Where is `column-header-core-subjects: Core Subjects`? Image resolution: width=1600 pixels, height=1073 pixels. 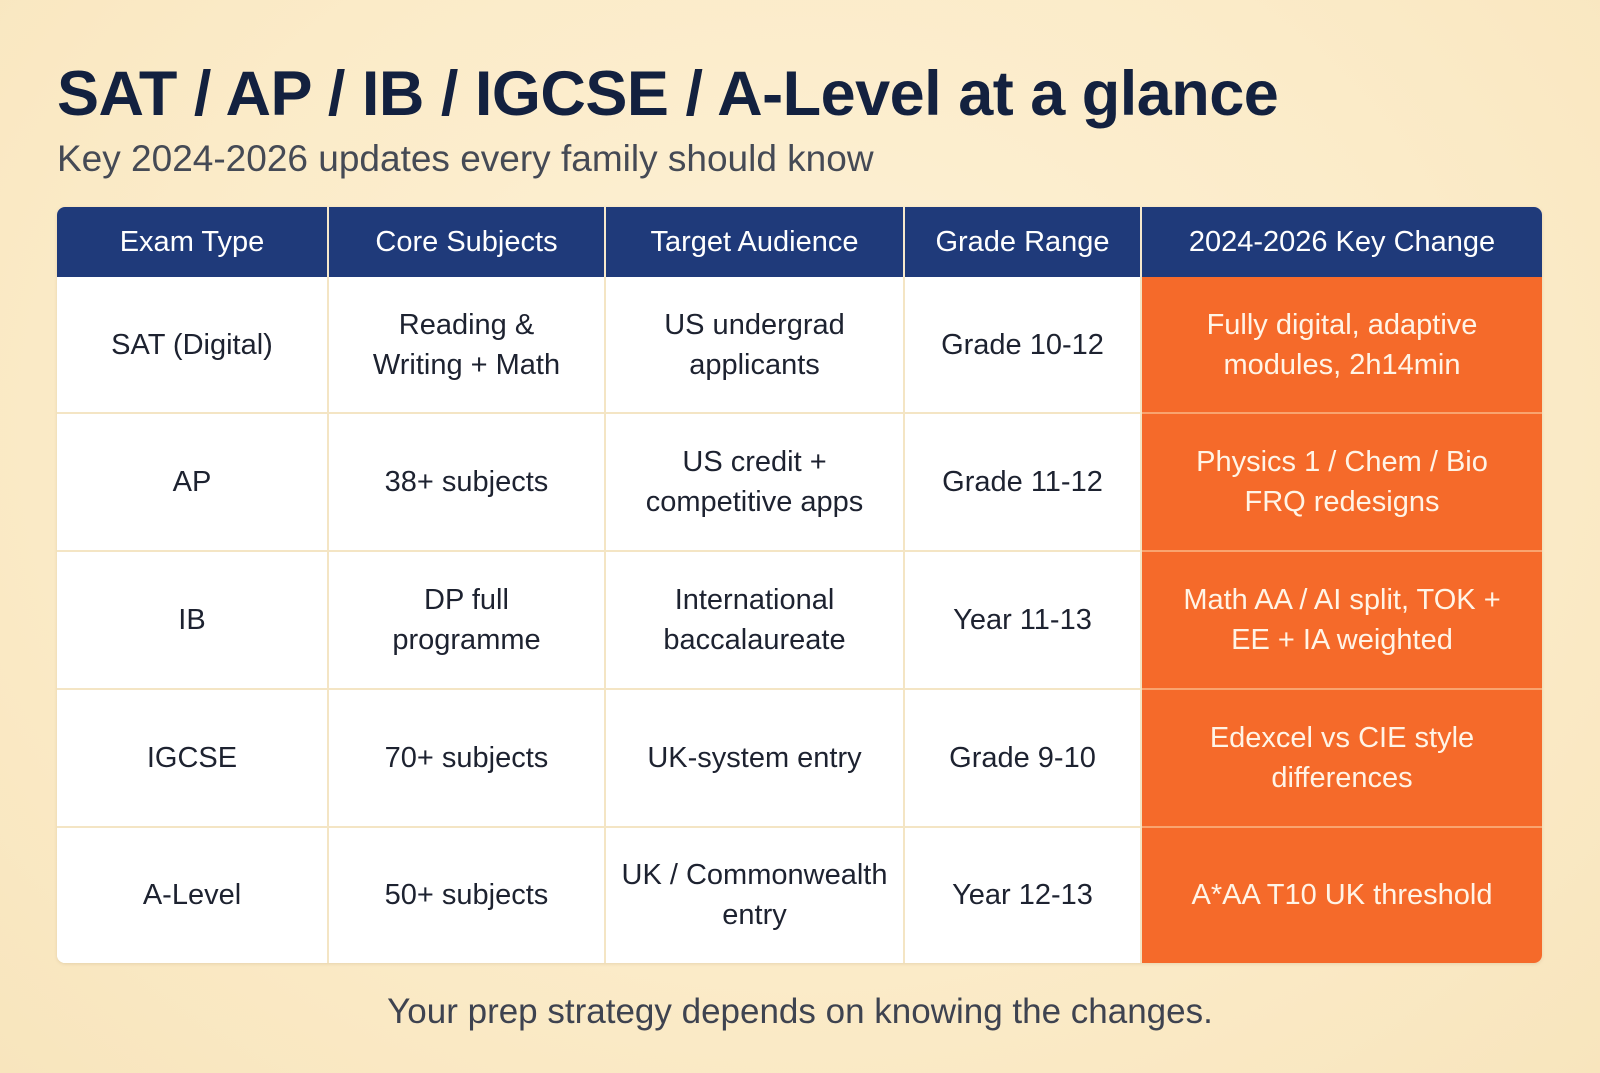
column-header-core-subjects: Core Subjects is located at coordinates (467, 242).